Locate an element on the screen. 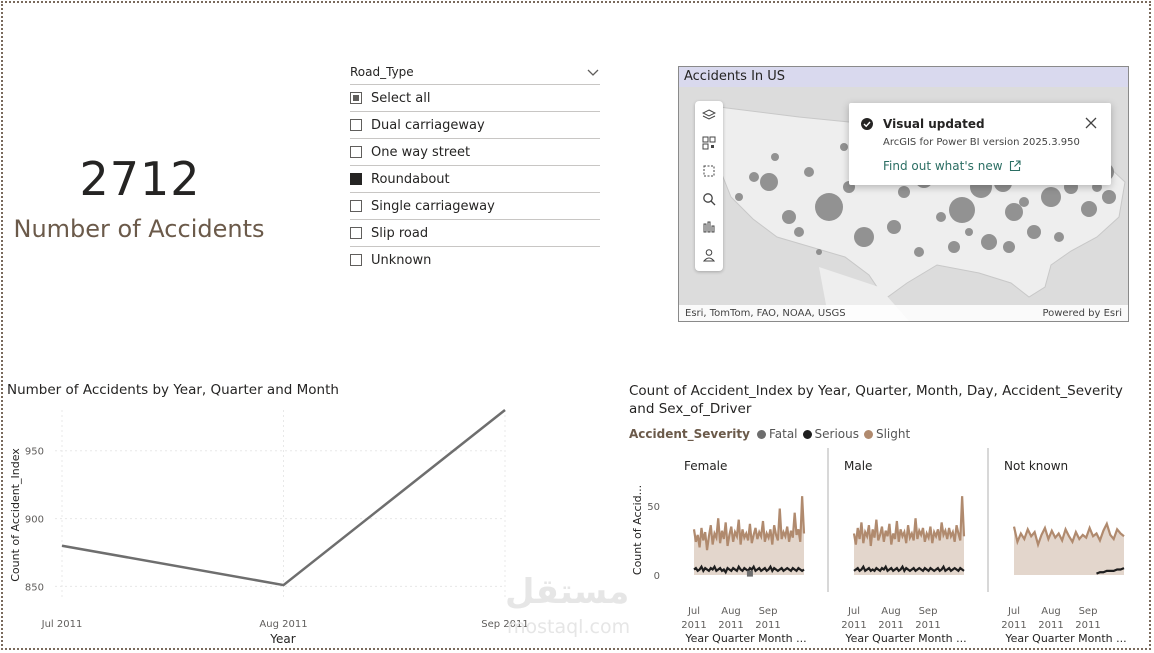  legend-label-serious: Serious is located at coordinates (836, 434).